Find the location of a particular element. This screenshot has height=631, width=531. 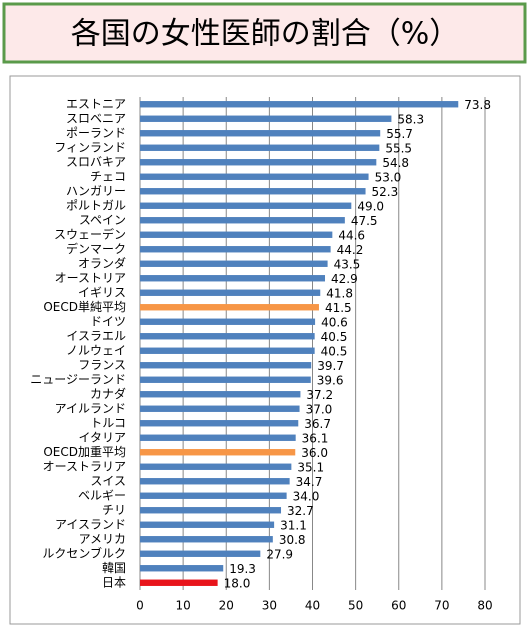

x-tick-label: 80 is located at coordinates (484, 606).